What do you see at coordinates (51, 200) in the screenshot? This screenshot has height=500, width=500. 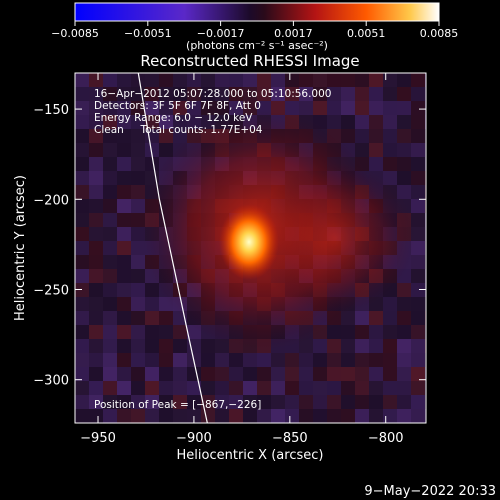 I see `y-tick-label: −200` at bounding box center [51, 200].